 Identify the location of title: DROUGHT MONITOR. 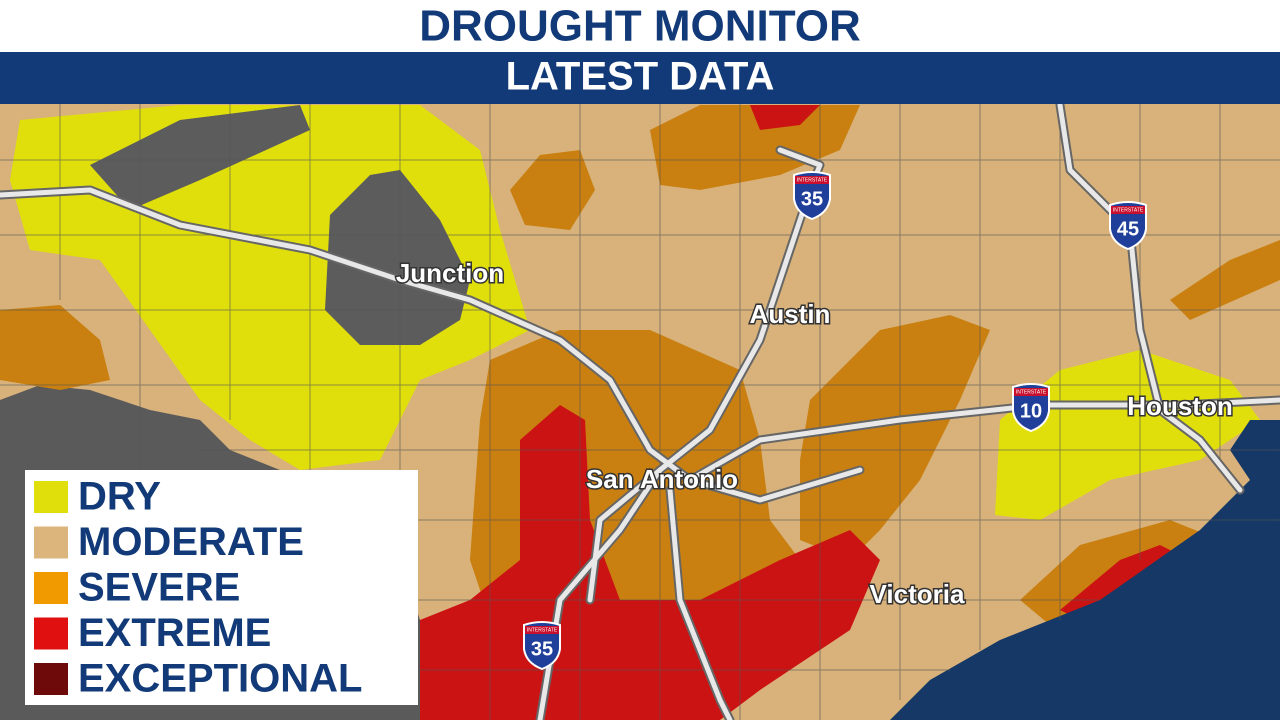
(640, 26).